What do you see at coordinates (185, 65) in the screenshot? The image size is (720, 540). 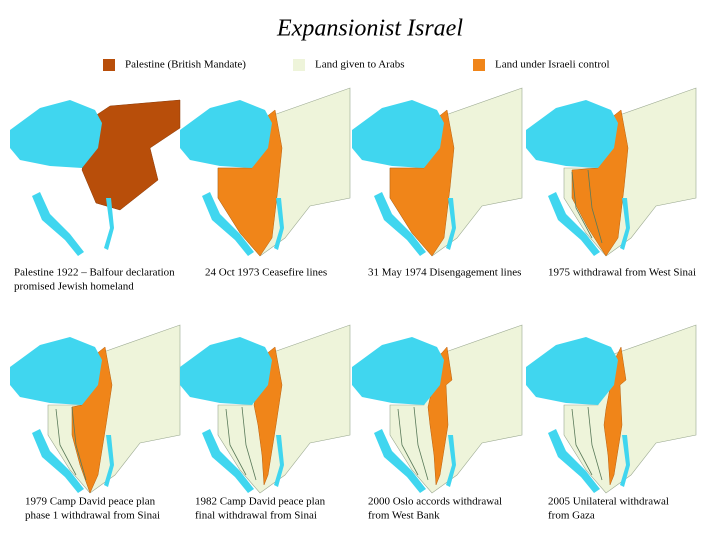 I see `legend-label: Palestine (British Mandate)` at bounding box center [185, 65].